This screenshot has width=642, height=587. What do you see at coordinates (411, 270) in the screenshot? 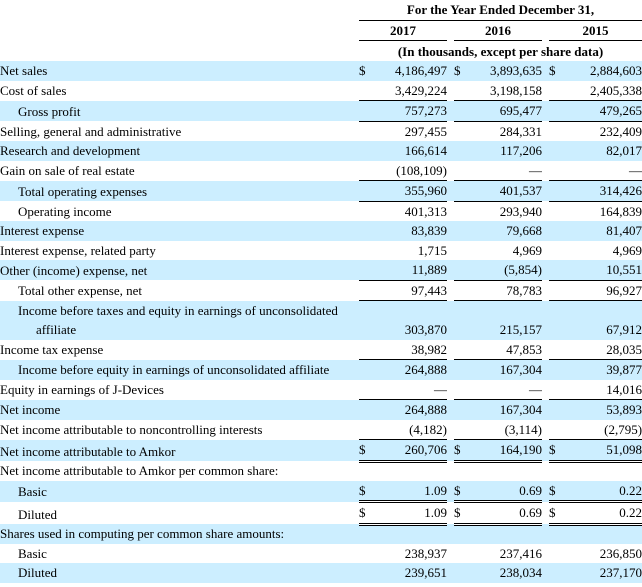
I see `value-cell: 11,889` at bounding box center [411, 270].